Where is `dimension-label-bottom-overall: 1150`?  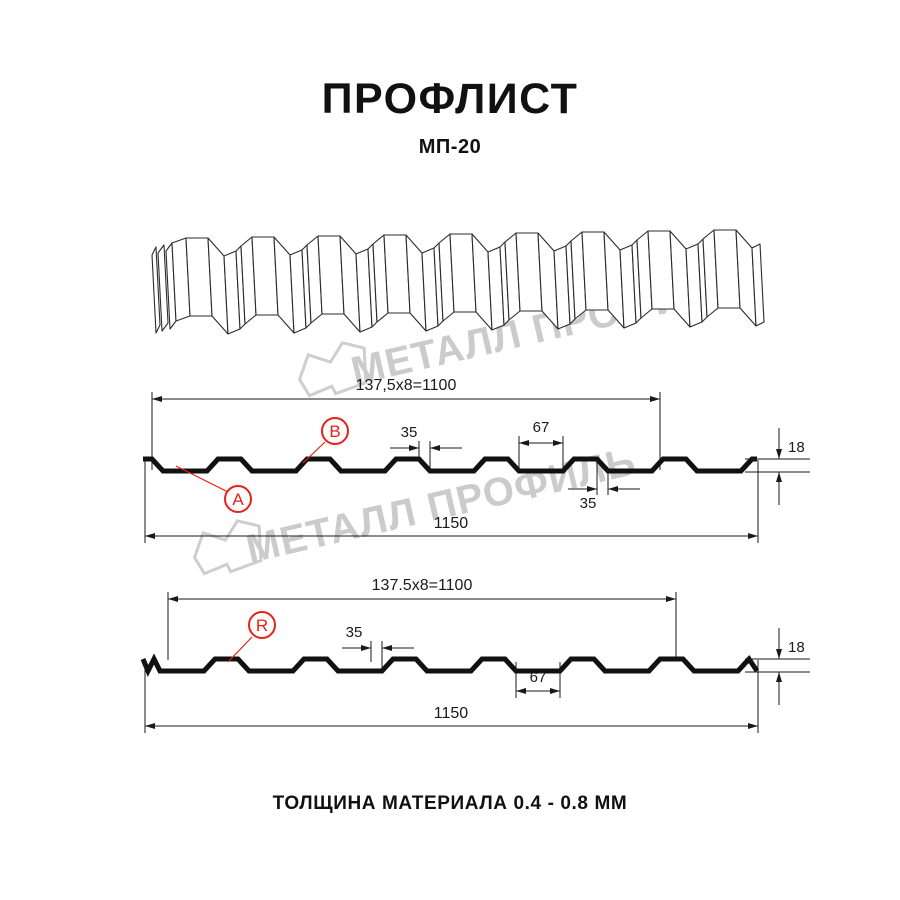 dimension-label-bottom-overall: 1150 is located at coordinates (451, 523).